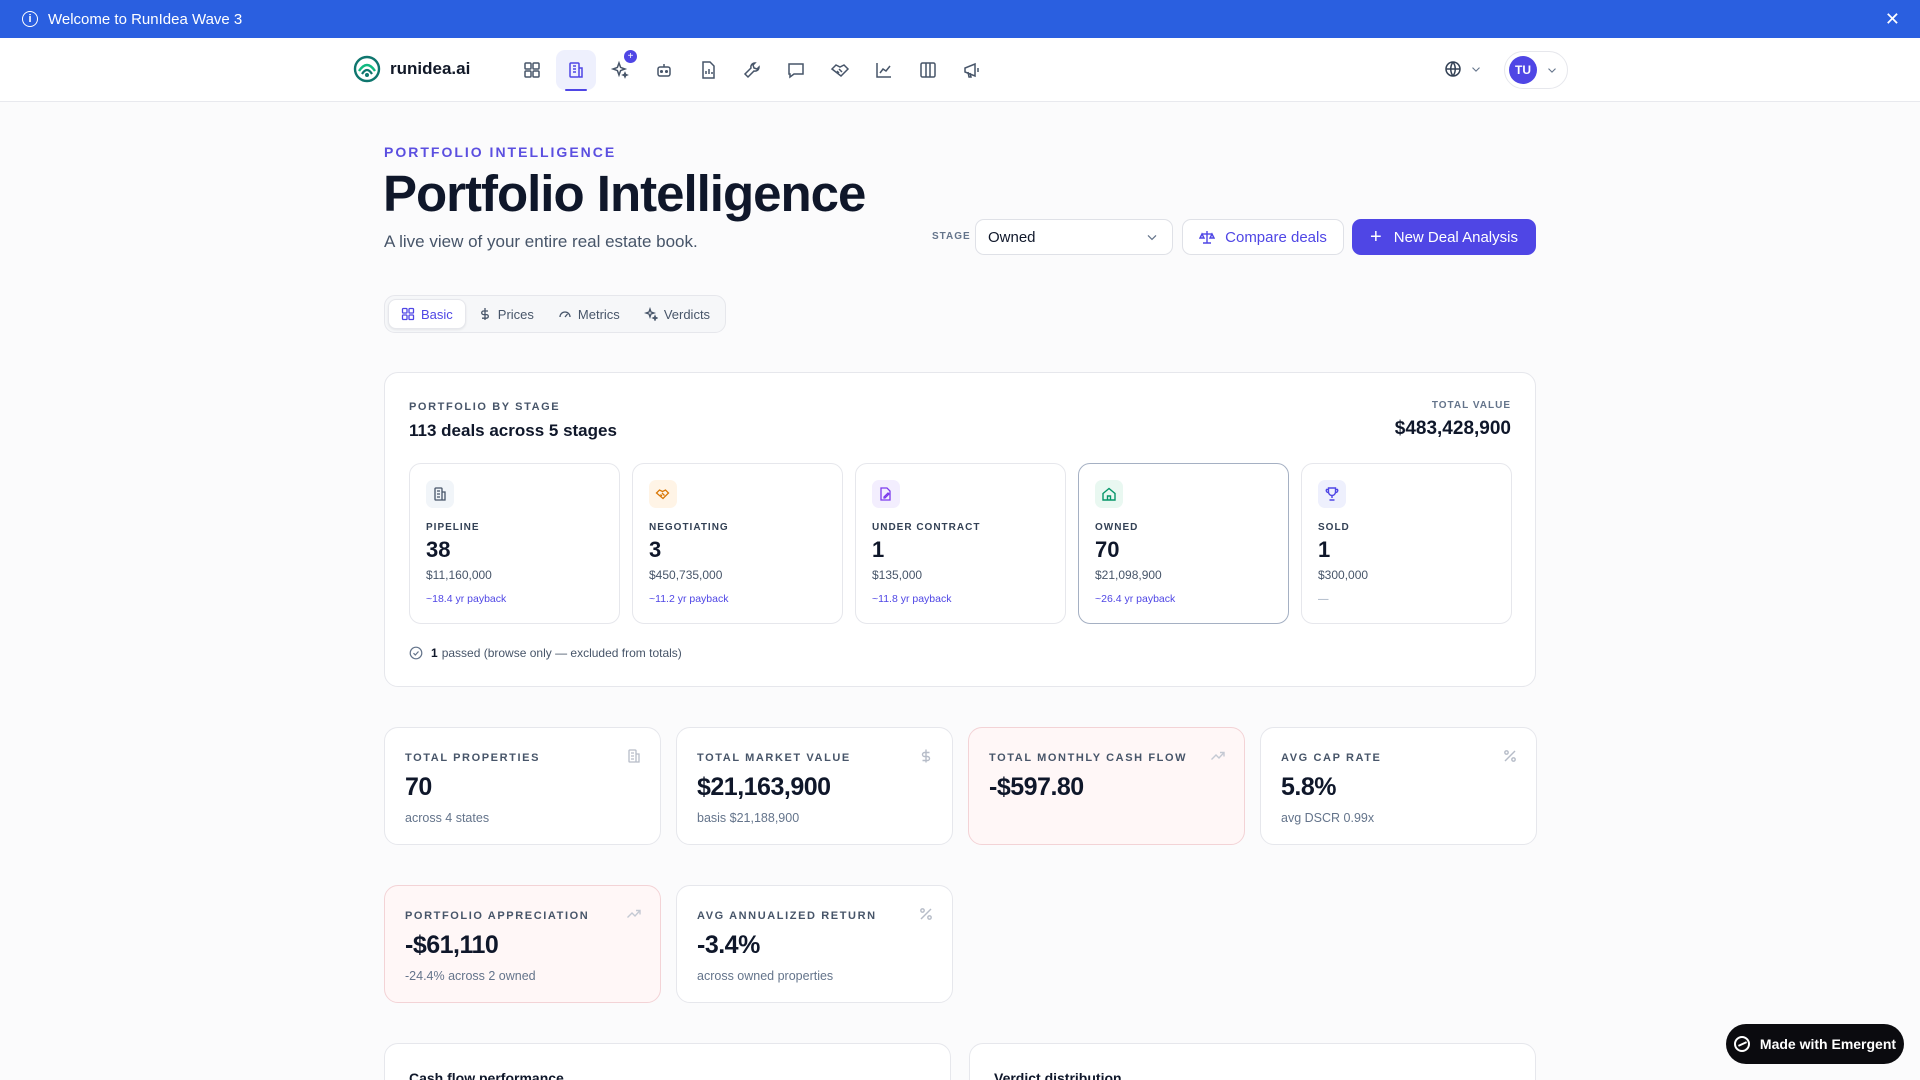 The width and height of the screenshot is (1920, 1080). What do you see at coordinates (1452, 428) in the screenshot?
I see `total-value: $483,428,900` at bounding box center [1452, 428].